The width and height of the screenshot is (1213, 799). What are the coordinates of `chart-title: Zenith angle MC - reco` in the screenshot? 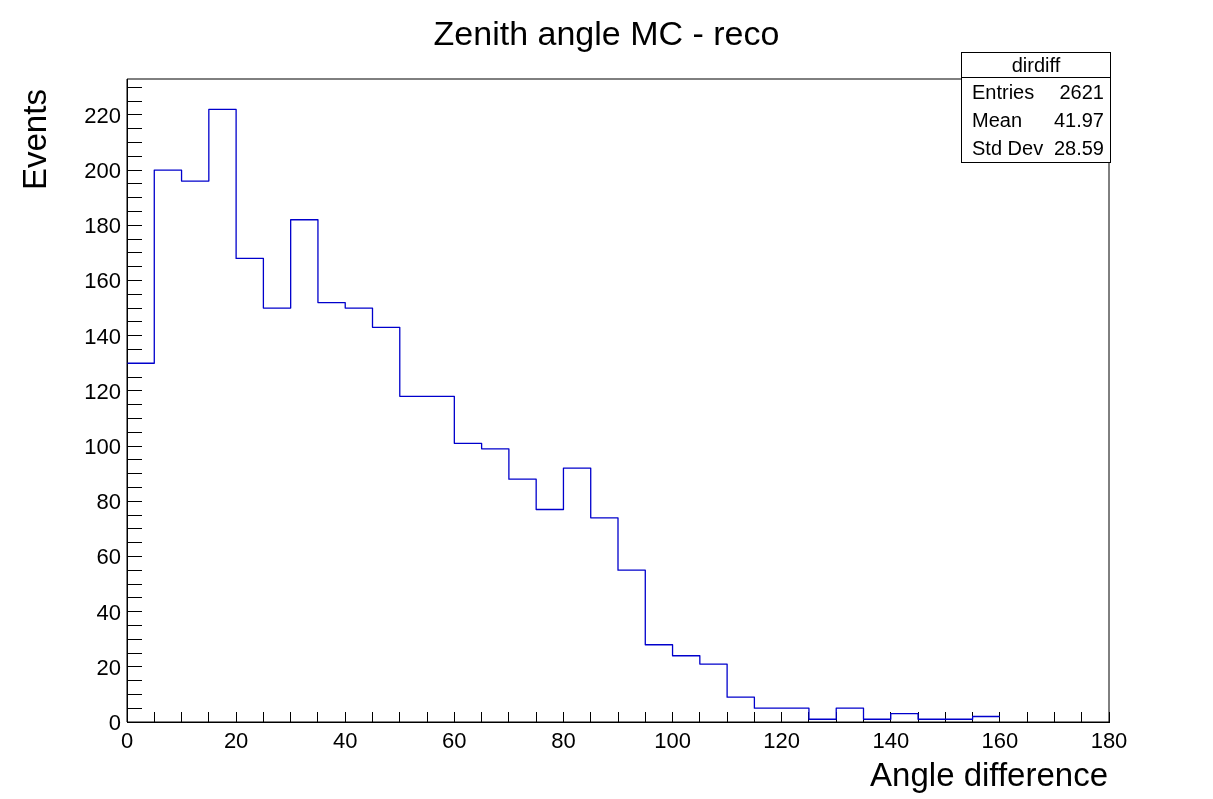 It's located at (606, 33).